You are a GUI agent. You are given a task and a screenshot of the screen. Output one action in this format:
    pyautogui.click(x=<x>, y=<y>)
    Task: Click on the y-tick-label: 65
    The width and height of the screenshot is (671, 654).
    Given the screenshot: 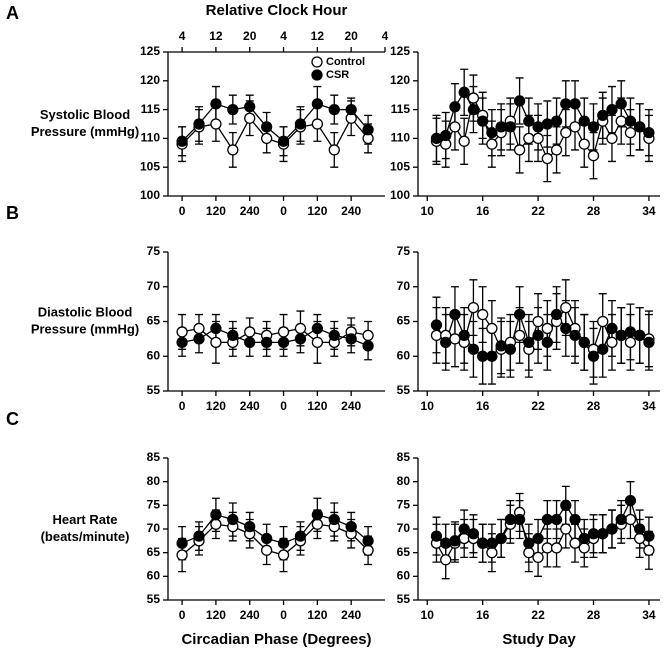 What is the action you would take?
    pyautogui.click(x=404, y=321)
    